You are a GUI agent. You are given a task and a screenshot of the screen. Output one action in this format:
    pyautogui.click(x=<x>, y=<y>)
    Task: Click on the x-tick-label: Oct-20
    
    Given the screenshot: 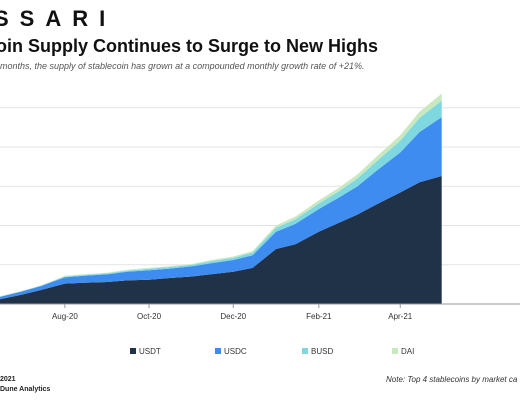 What is the action you would take?
    pyautogui.click(x=149, y=316)
    